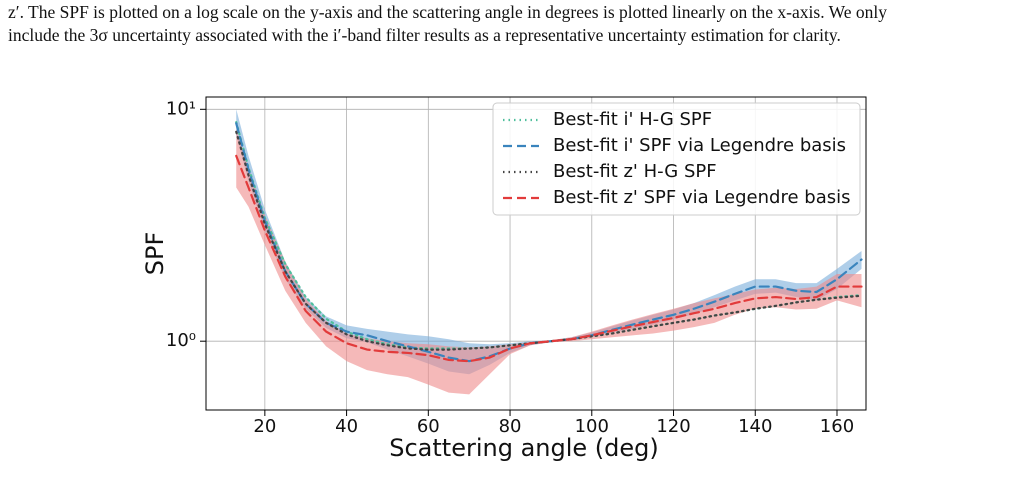  What do you see at coordinates (701, 197) in the screenshot?
I see `legend-label: Best-fit z' SPF via Legendre basis` at bounding box center [701, 197].